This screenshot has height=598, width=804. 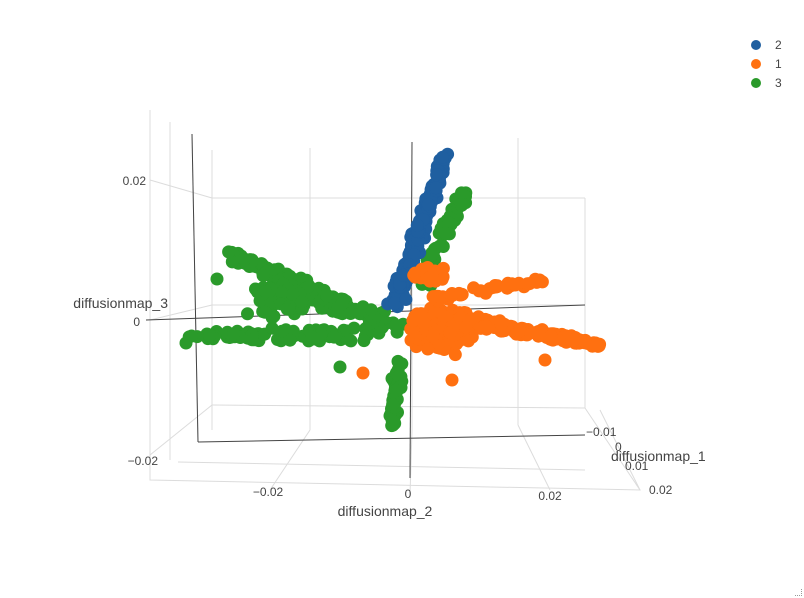 I want to click on x-axis-title: diffusionmap_1, so click(x=658, y=456).